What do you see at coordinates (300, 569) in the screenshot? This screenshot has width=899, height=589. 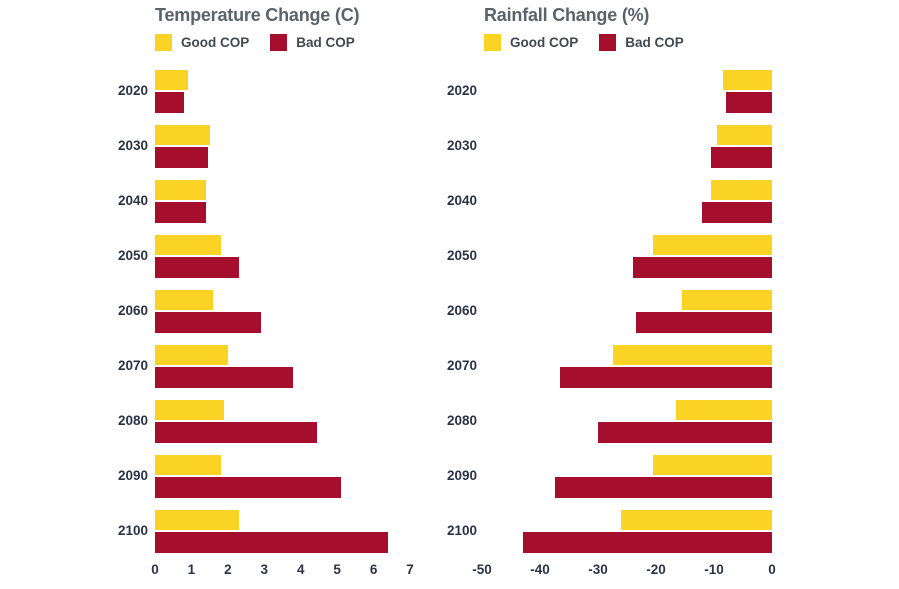 I see `x-axis-tick-label: 4` at bounding box center [300, 569].